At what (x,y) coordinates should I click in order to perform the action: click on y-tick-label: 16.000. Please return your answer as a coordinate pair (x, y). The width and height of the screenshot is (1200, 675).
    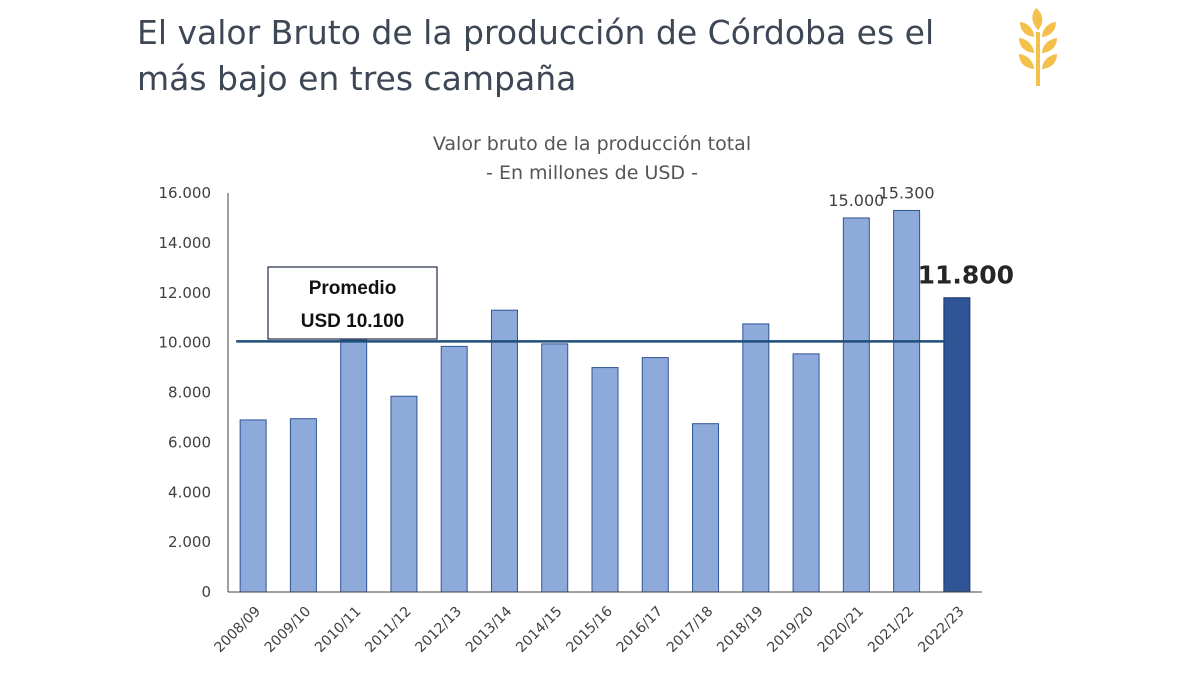
    Looking at the image, I should click on (185, 193).